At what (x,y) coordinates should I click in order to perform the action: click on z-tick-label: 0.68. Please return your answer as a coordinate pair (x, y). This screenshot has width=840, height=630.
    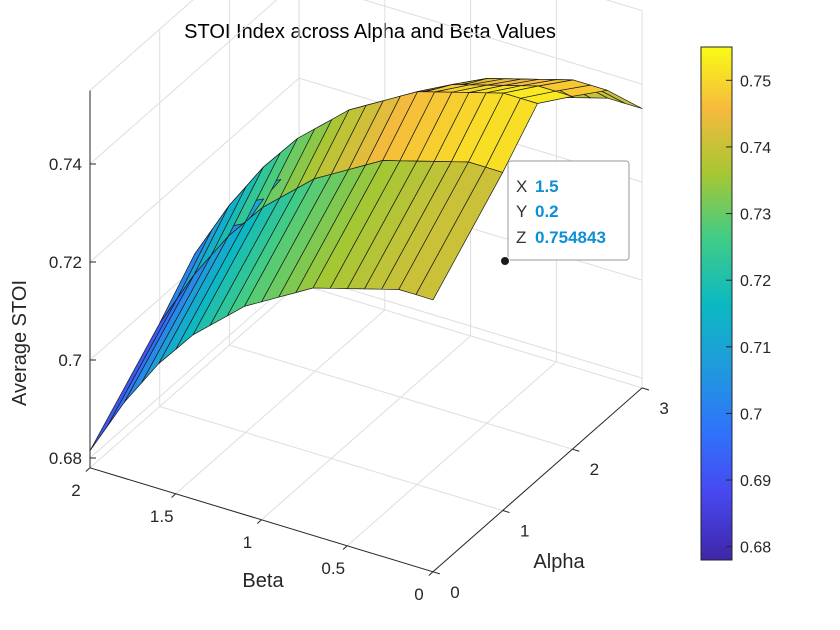
    Looking at the image, I should click on (65, 458).